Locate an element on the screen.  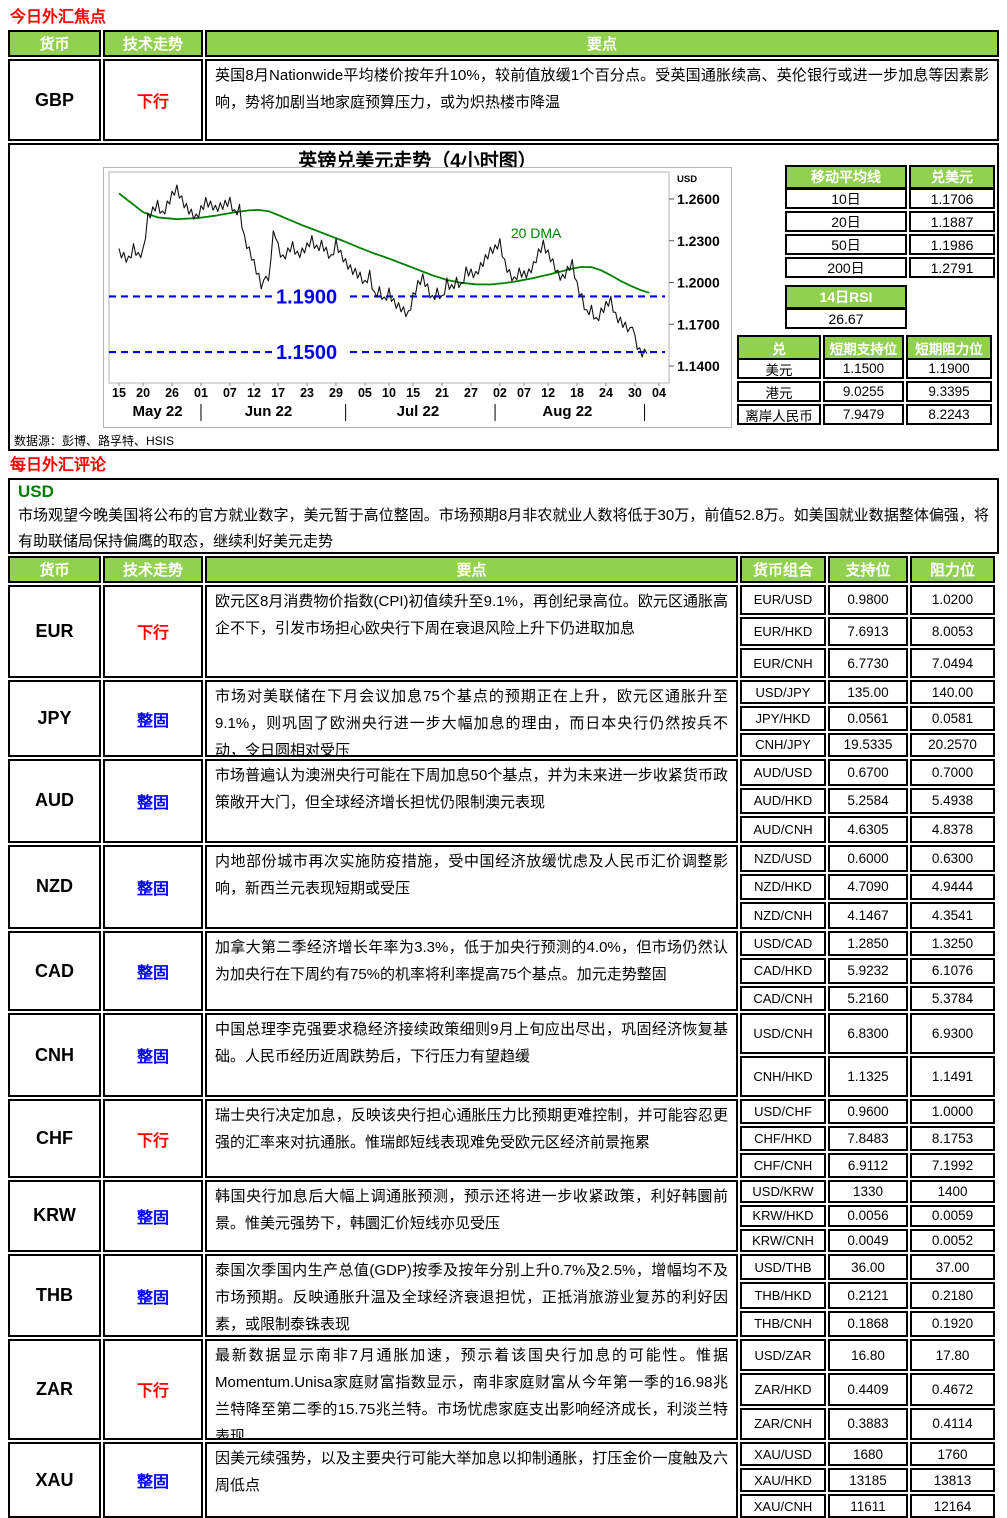
dma-line is located at coordinates (384, 243).